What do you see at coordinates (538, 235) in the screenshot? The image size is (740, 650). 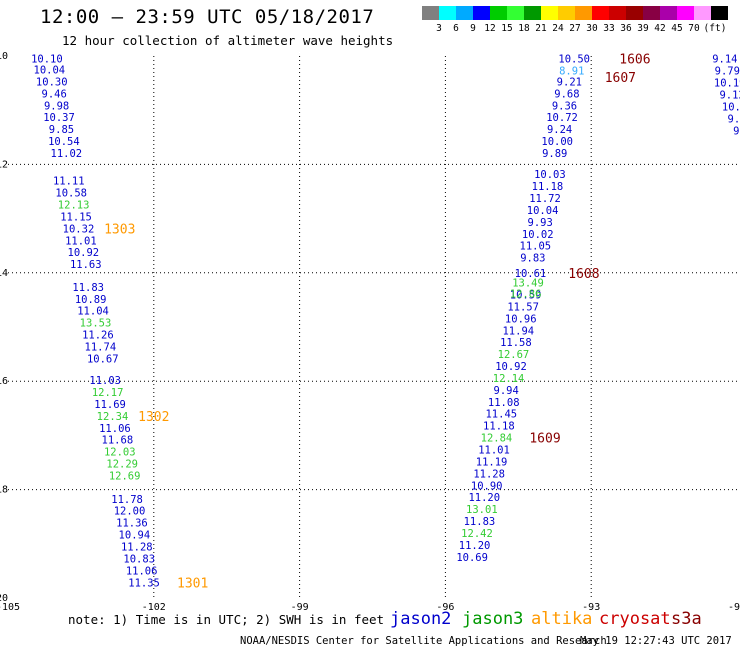 I see `data-label-jason2: 10.02` at bounding box center [538, 235].